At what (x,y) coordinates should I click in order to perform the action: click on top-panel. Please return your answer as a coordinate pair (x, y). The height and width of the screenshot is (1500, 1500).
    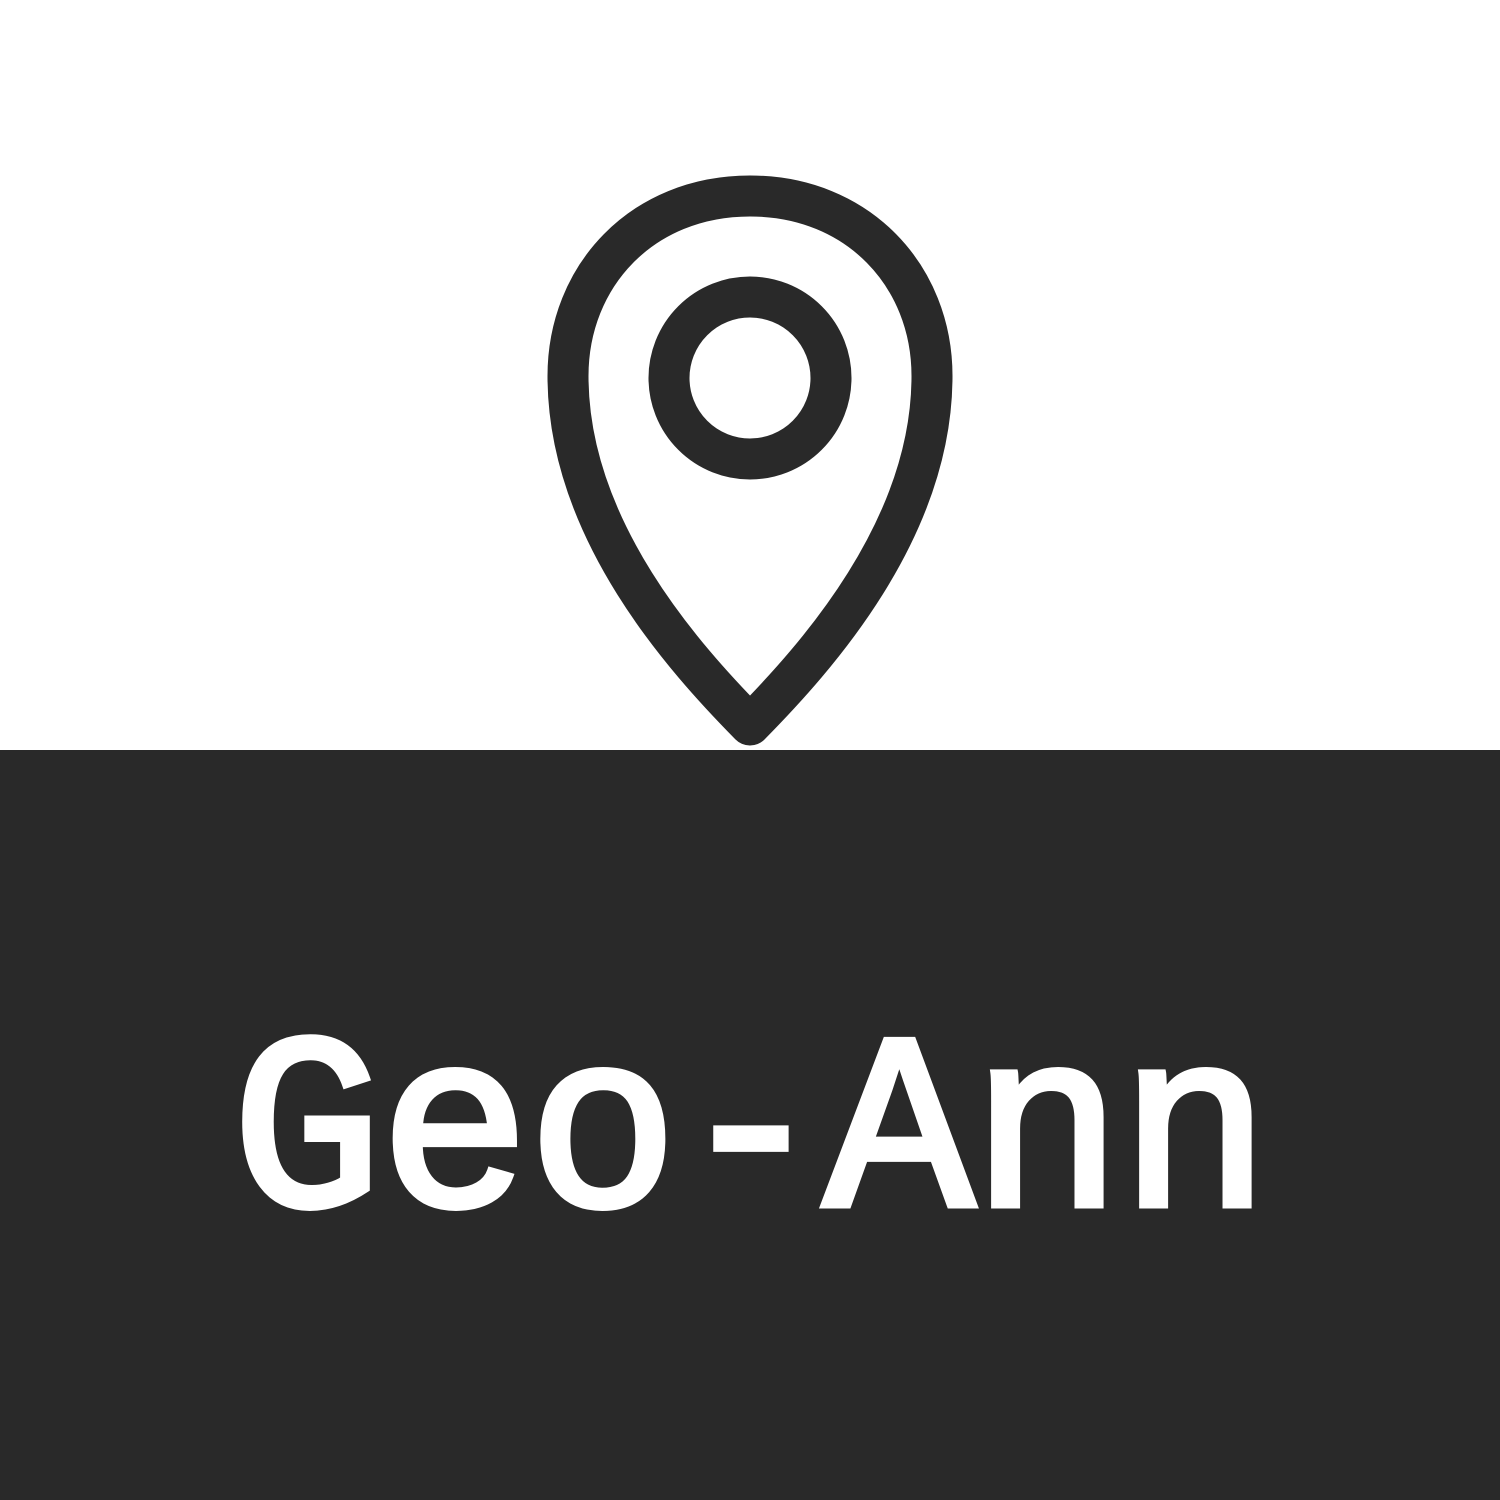
    Looking at the image, I should click on (750, 460).